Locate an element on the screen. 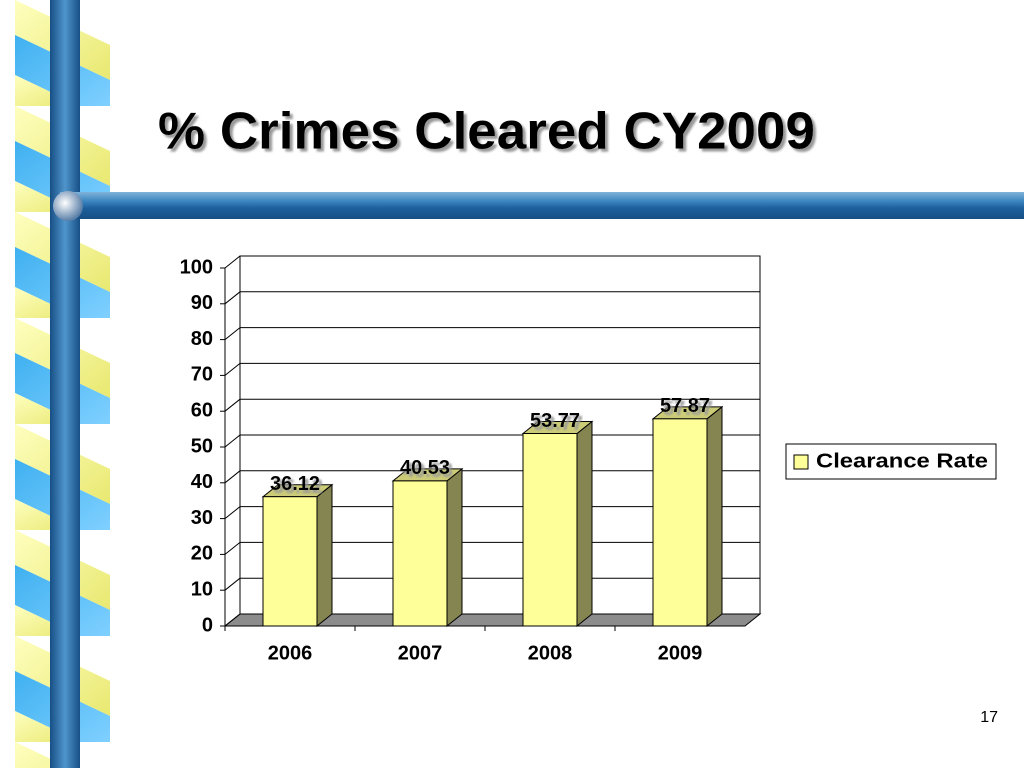 This screenshot has width=1024, height=768. x-tick-label: 2006 is located at coordinates (290, 653).